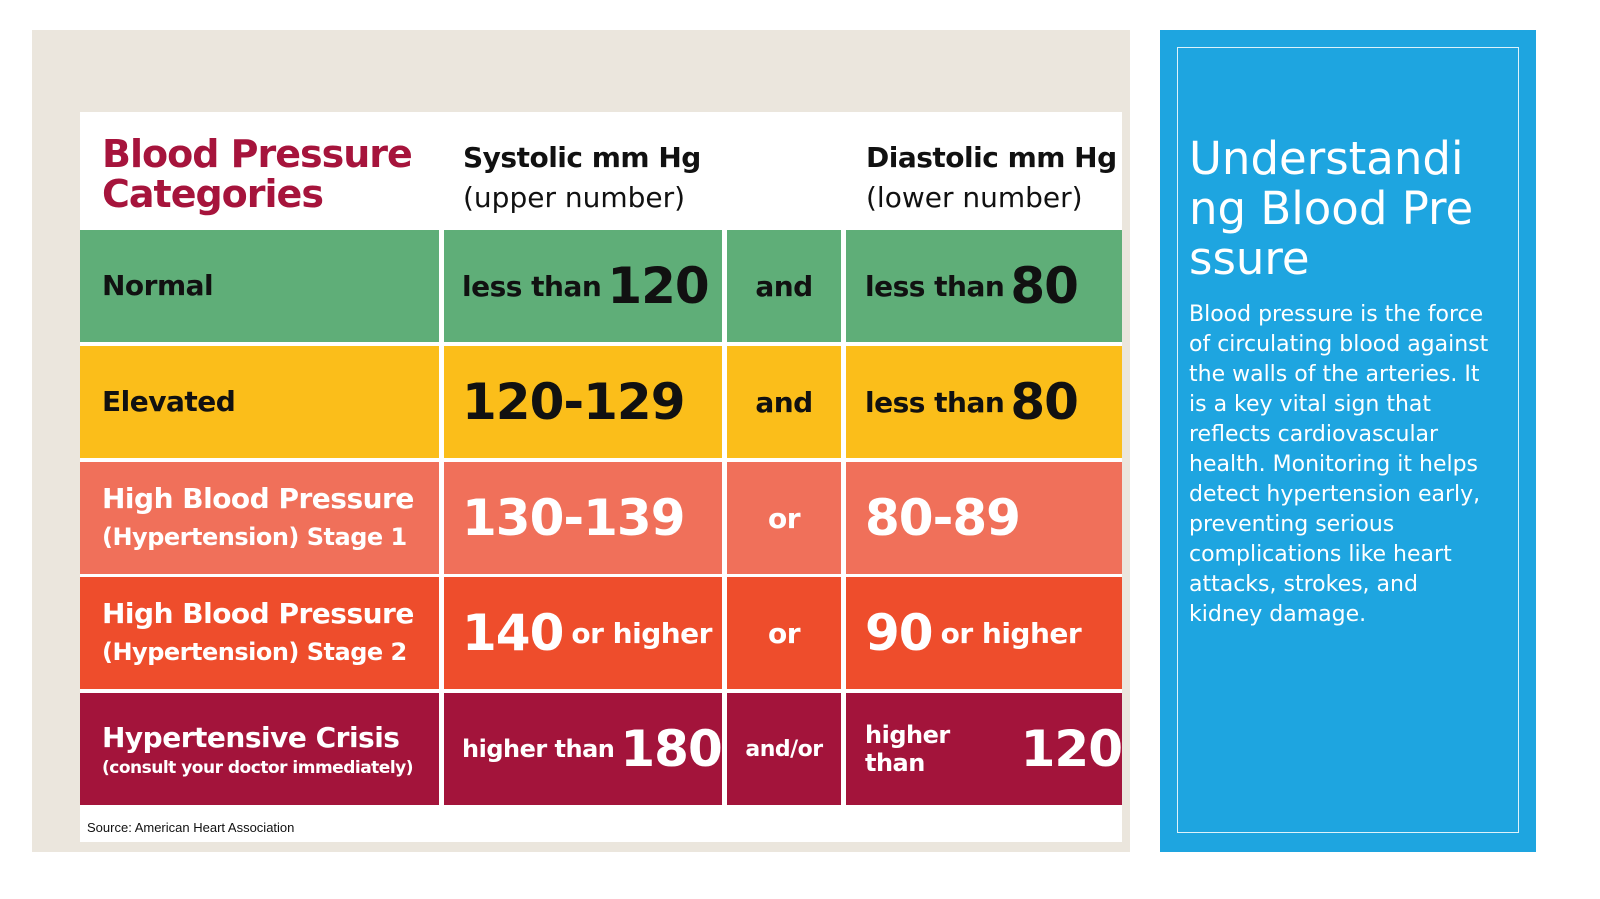  I want to click on table-row-elevated: Elevated 120-129 and less than 80, so click(601, 402).